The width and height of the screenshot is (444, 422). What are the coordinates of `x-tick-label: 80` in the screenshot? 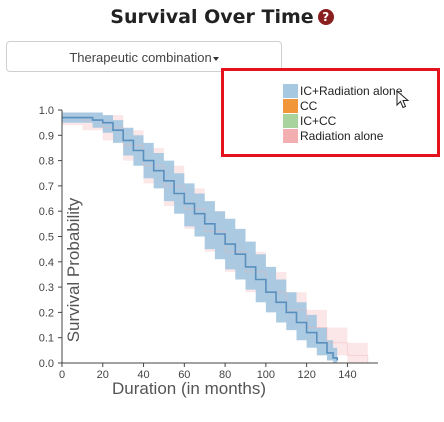 It's located at (225, 375).